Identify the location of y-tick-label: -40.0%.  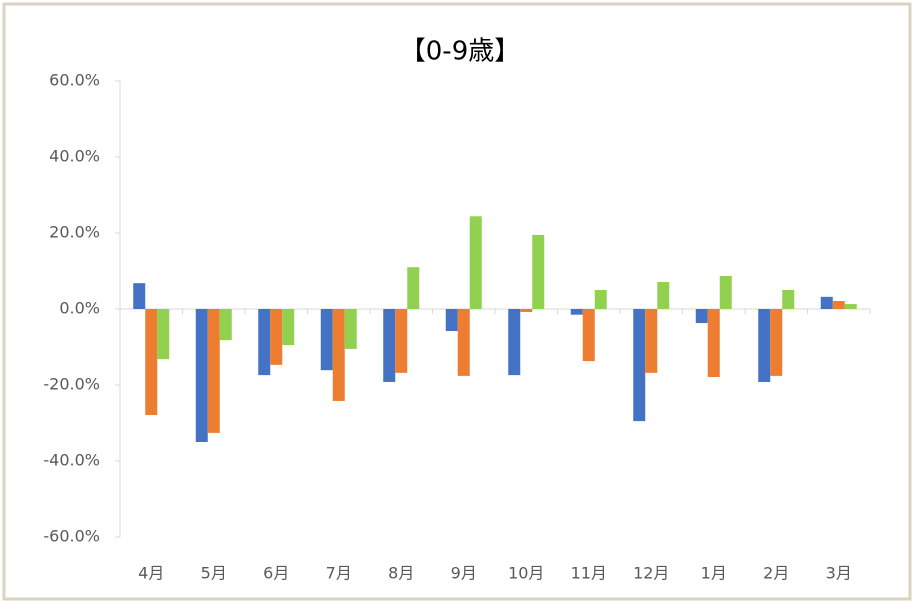
(71, 460).